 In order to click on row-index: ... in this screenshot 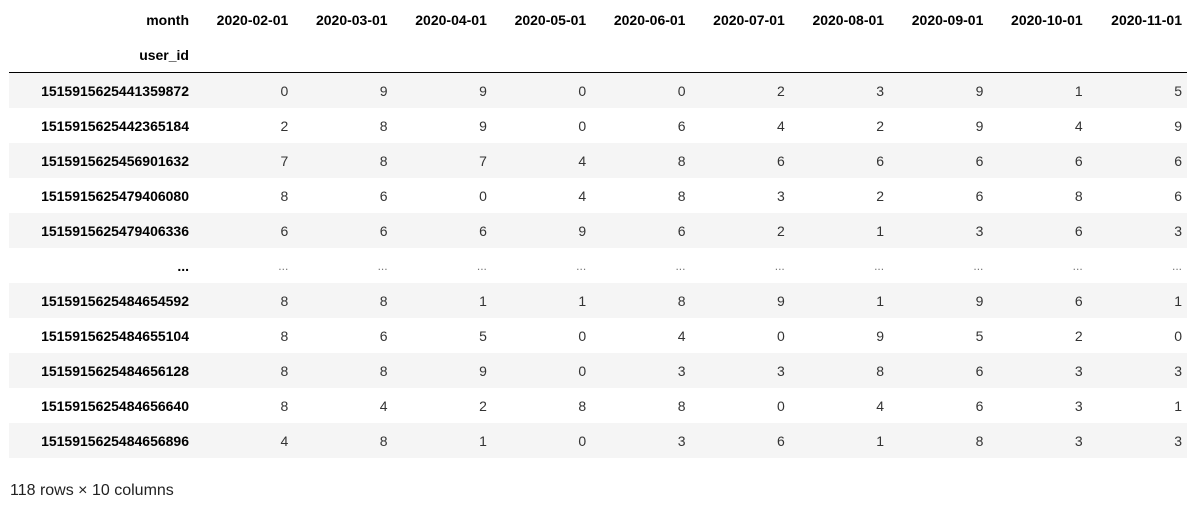, I will do `click(183, 265)`.